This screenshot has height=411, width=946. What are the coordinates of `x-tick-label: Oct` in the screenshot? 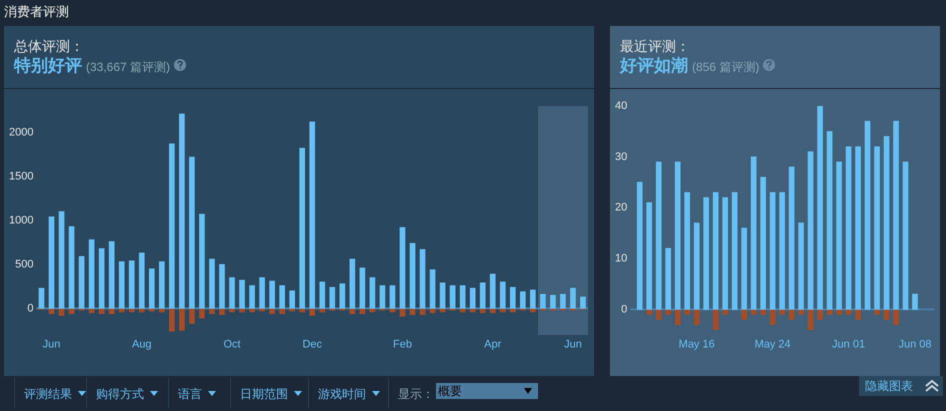 It's located at (232, 344).